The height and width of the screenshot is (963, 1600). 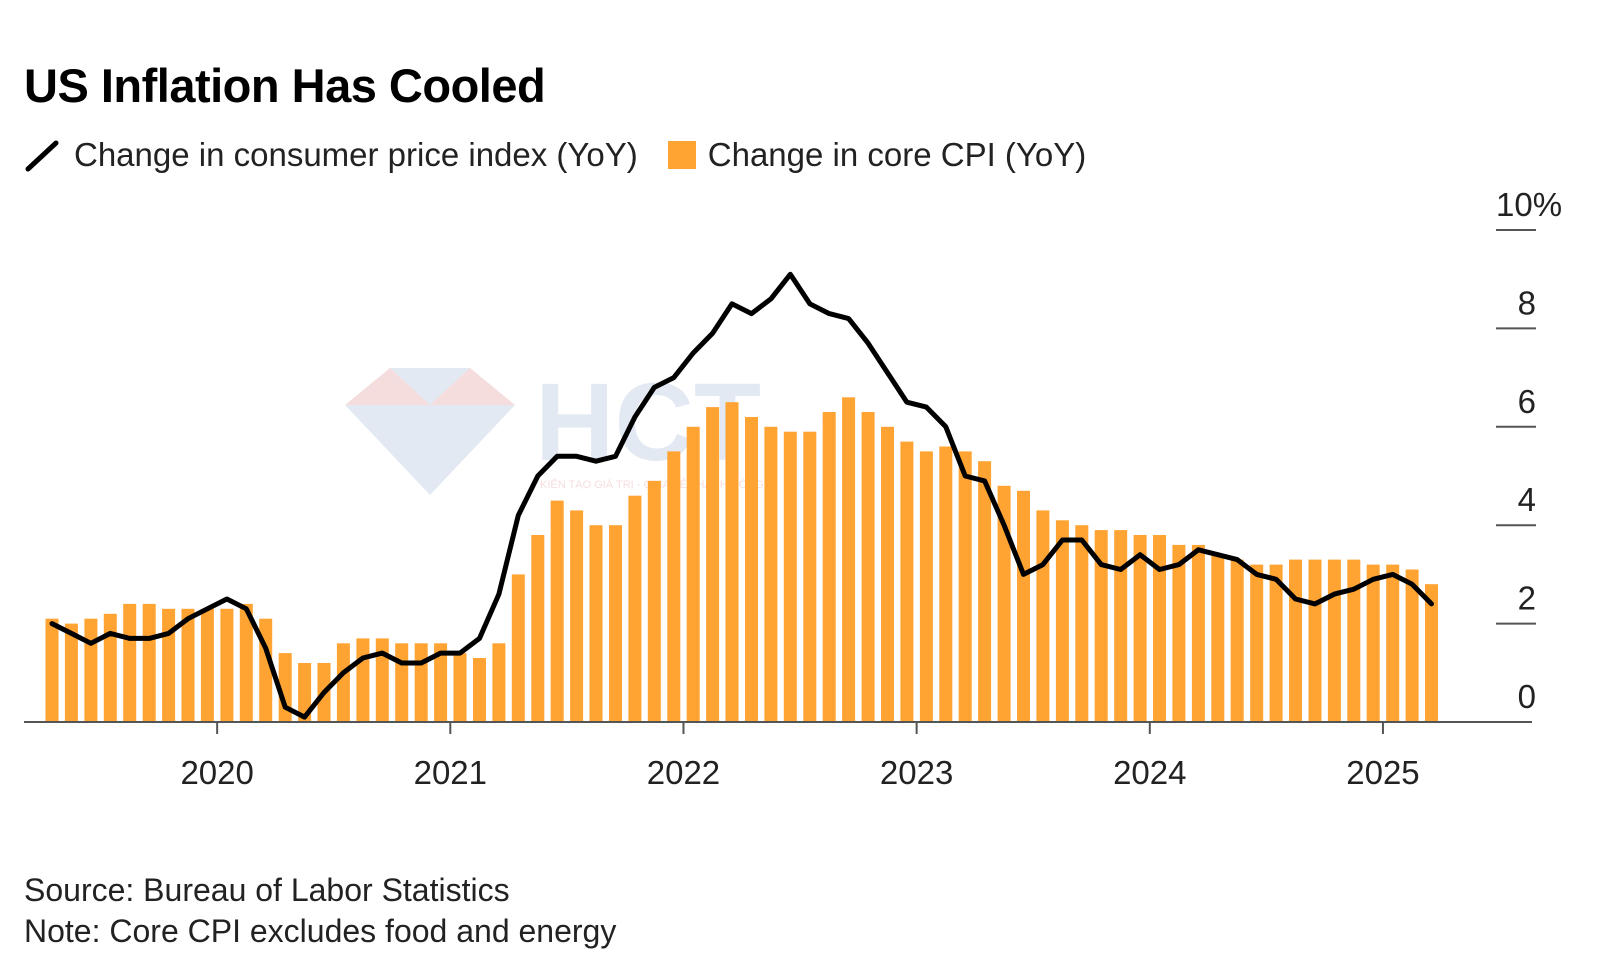 I want to click on footnote: Note: Core CPI excludes food and energy, so click(x=320, y=931).